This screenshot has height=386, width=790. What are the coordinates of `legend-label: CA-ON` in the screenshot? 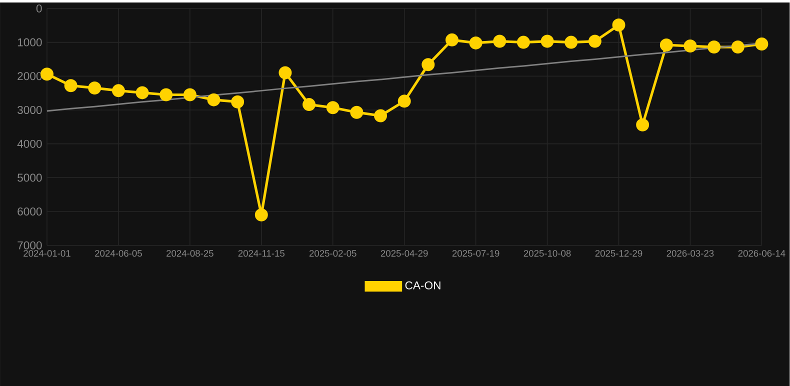 It's located at (422, 285).